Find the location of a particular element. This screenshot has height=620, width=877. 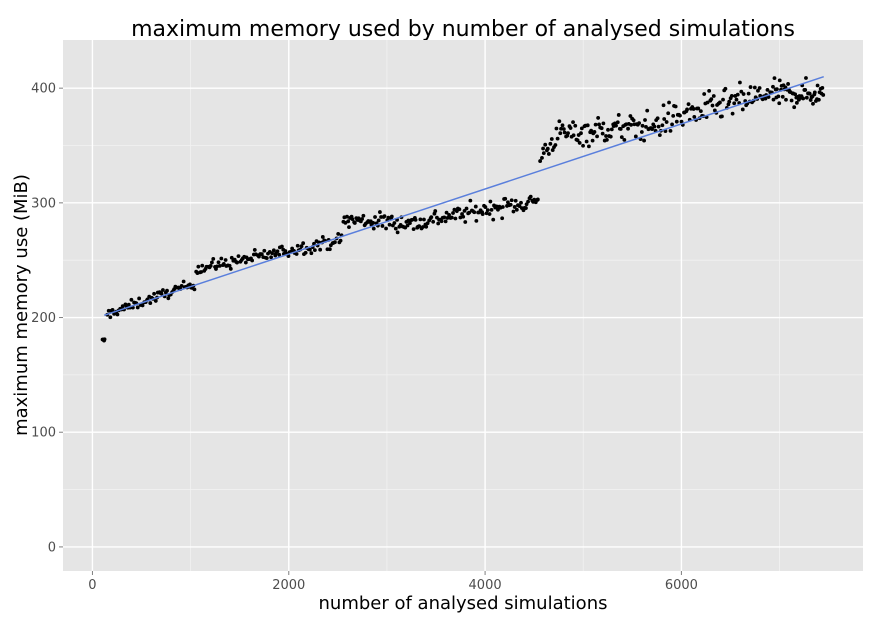

y-axis-ticks: 0 100 200 300 400 is located at coordinates (47, 318).